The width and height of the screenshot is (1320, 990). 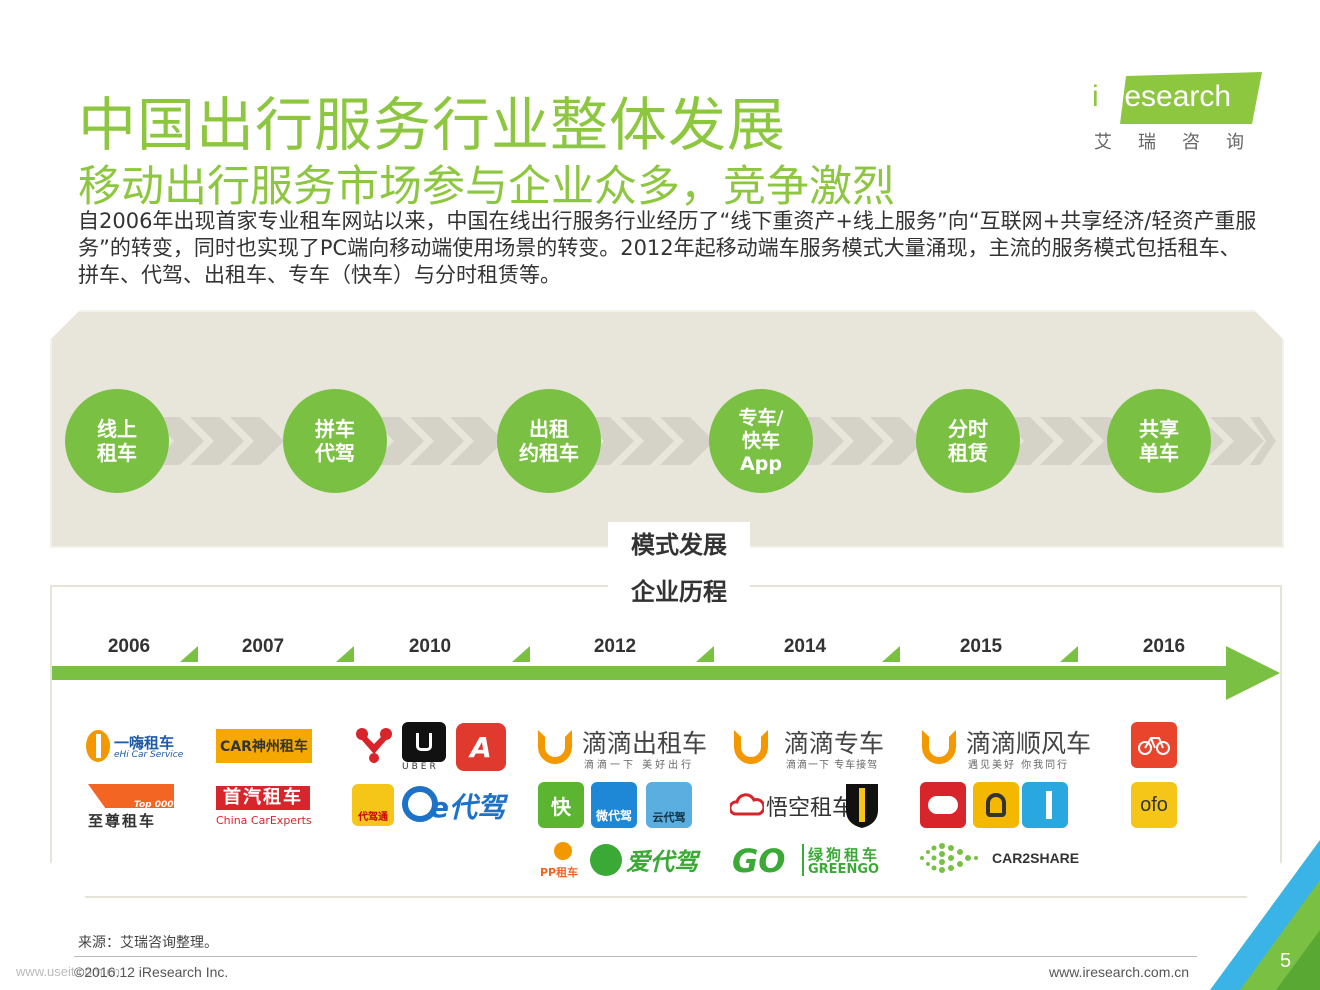 I want to click on greengo-logo: GO 绿狗租车 GREENGO, so click(x=806, y=861).